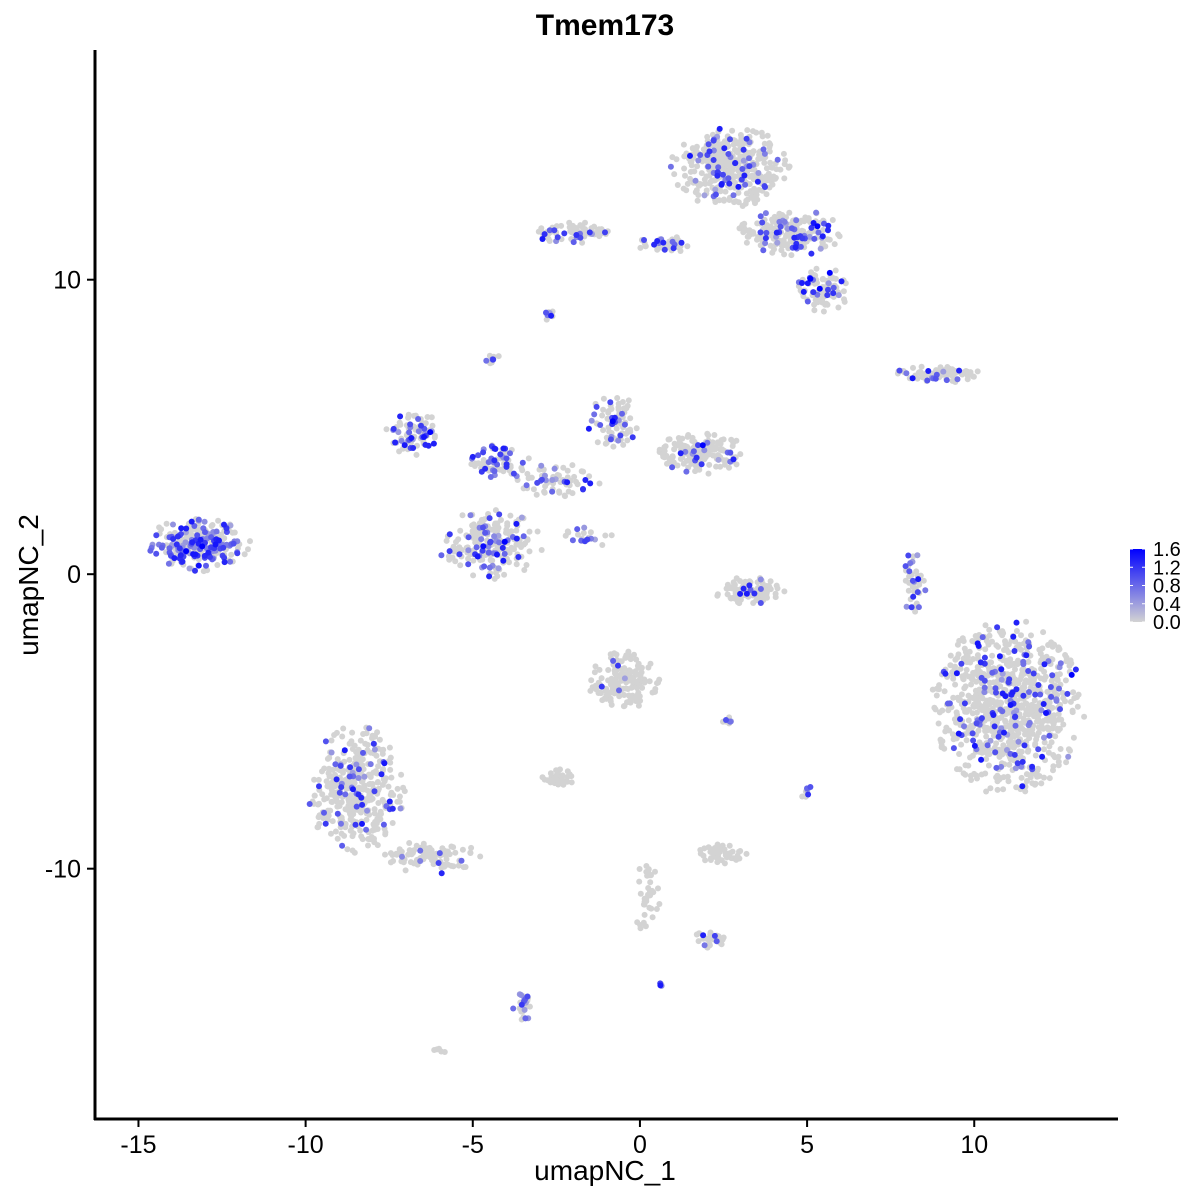 This screenshot has width=1200, height=1200. What do you see at coordinates (554, 1139) in the screenshot?
I see `x-axis-ticks: -15 -10 -5 0 5 10` at bounding box center [554, 1139].